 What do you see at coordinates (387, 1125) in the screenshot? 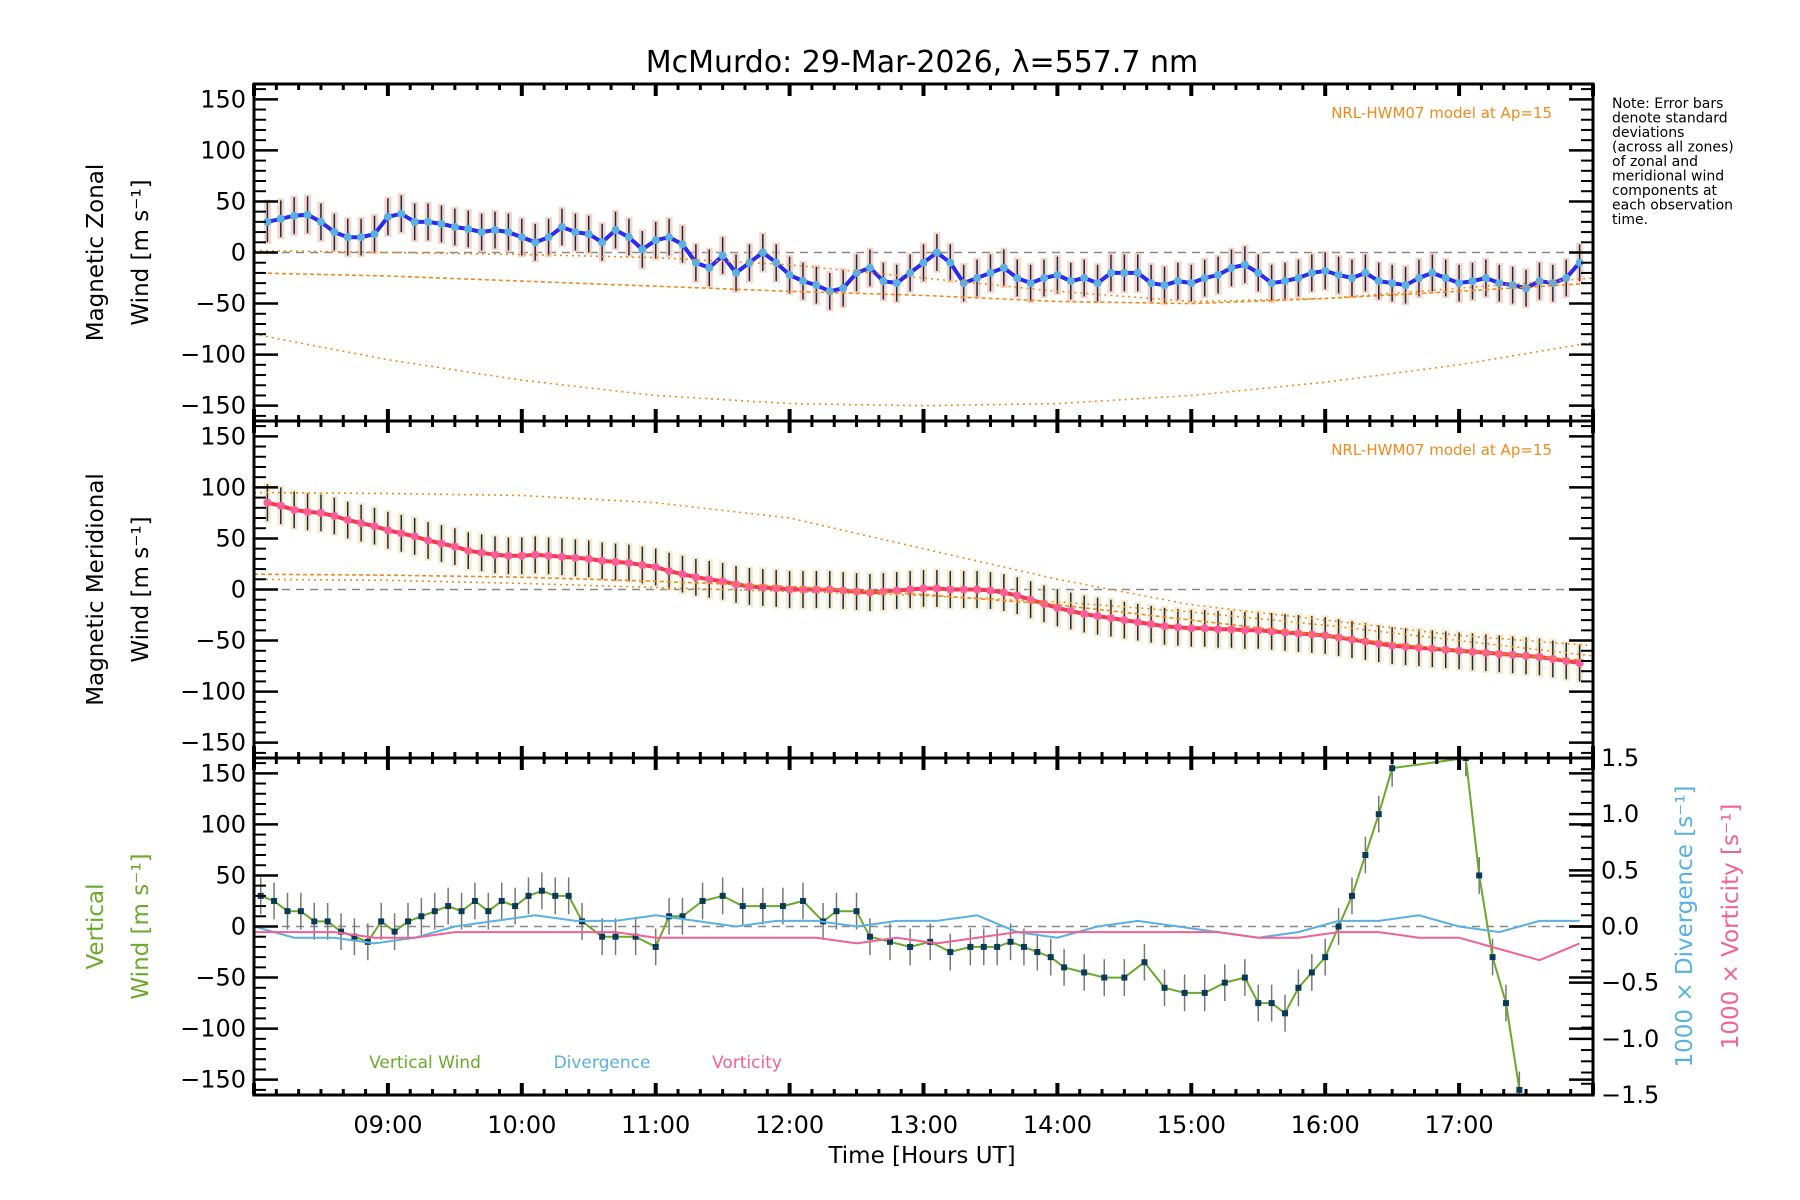
I see `x-tick-label: 09:00` at bounding box center [387, 1125].